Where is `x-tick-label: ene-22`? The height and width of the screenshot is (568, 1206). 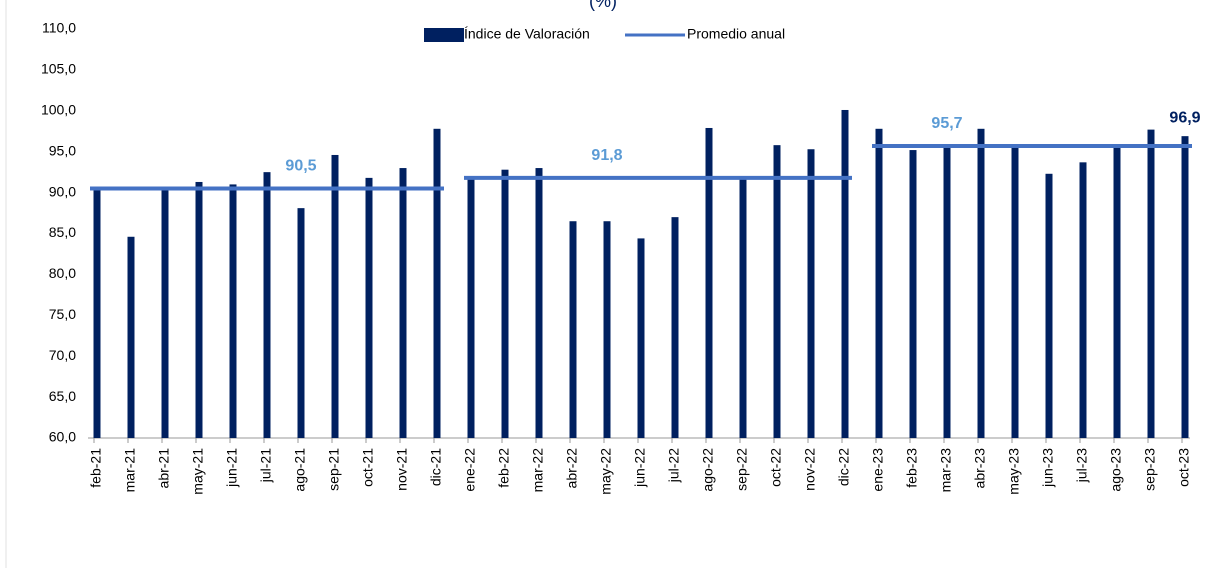 x-tick-label: ene-22 is located at coordinates (470, 470).